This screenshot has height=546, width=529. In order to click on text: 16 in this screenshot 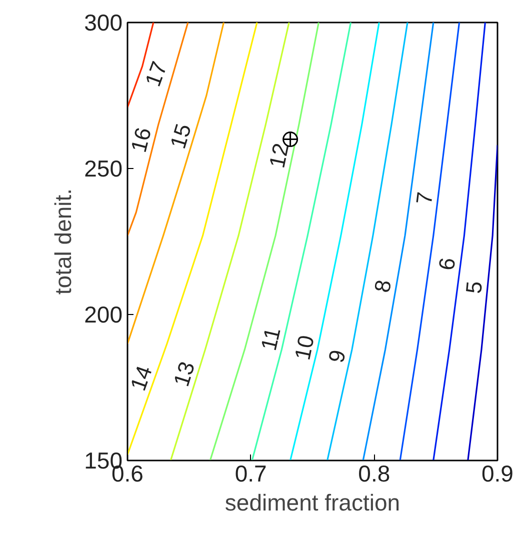, I will do `click(141, 139)`.